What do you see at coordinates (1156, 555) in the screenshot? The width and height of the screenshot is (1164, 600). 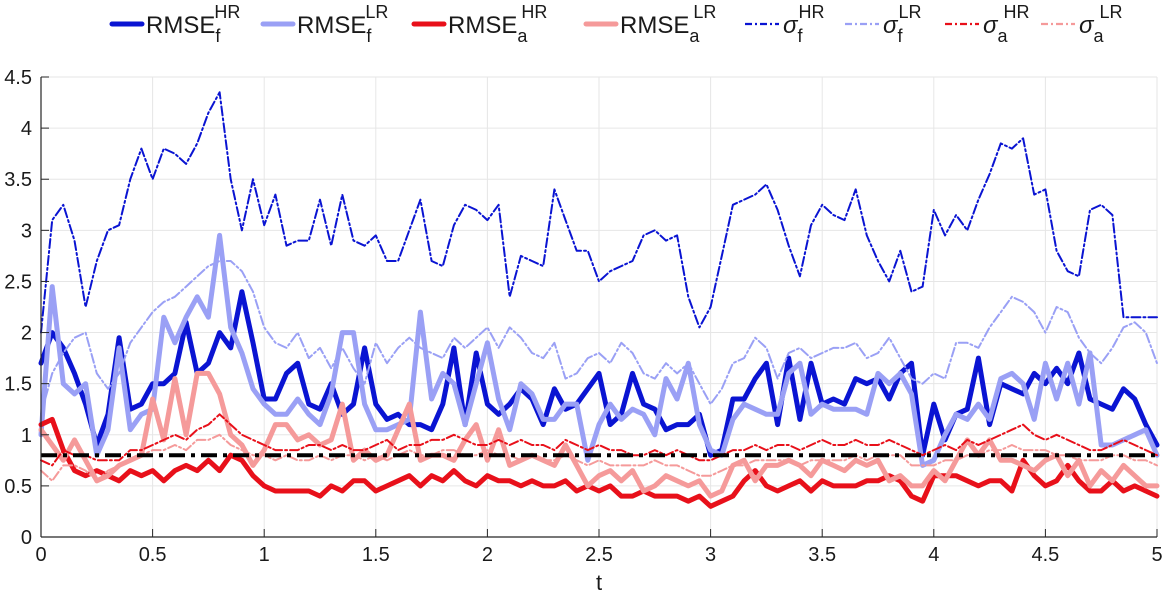 I see `x-tick-label: 5` at bounding box center [1156, 555].